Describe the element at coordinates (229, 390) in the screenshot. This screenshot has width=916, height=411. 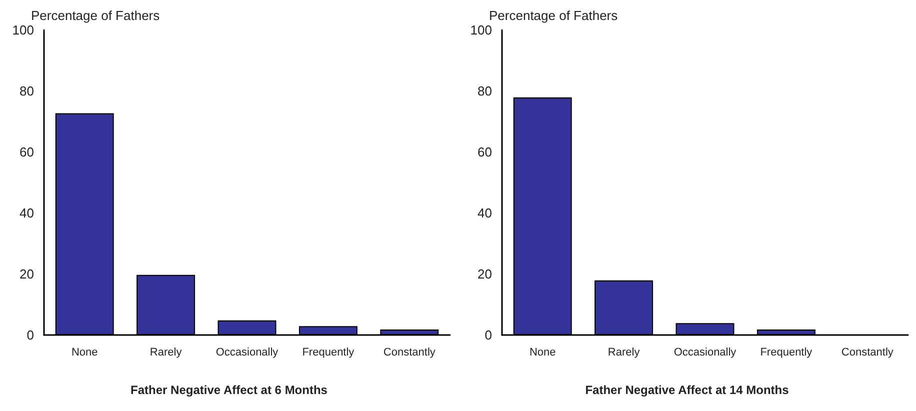
I see `x-axis-title: Father Negative Affect at 6 Months` at that location.